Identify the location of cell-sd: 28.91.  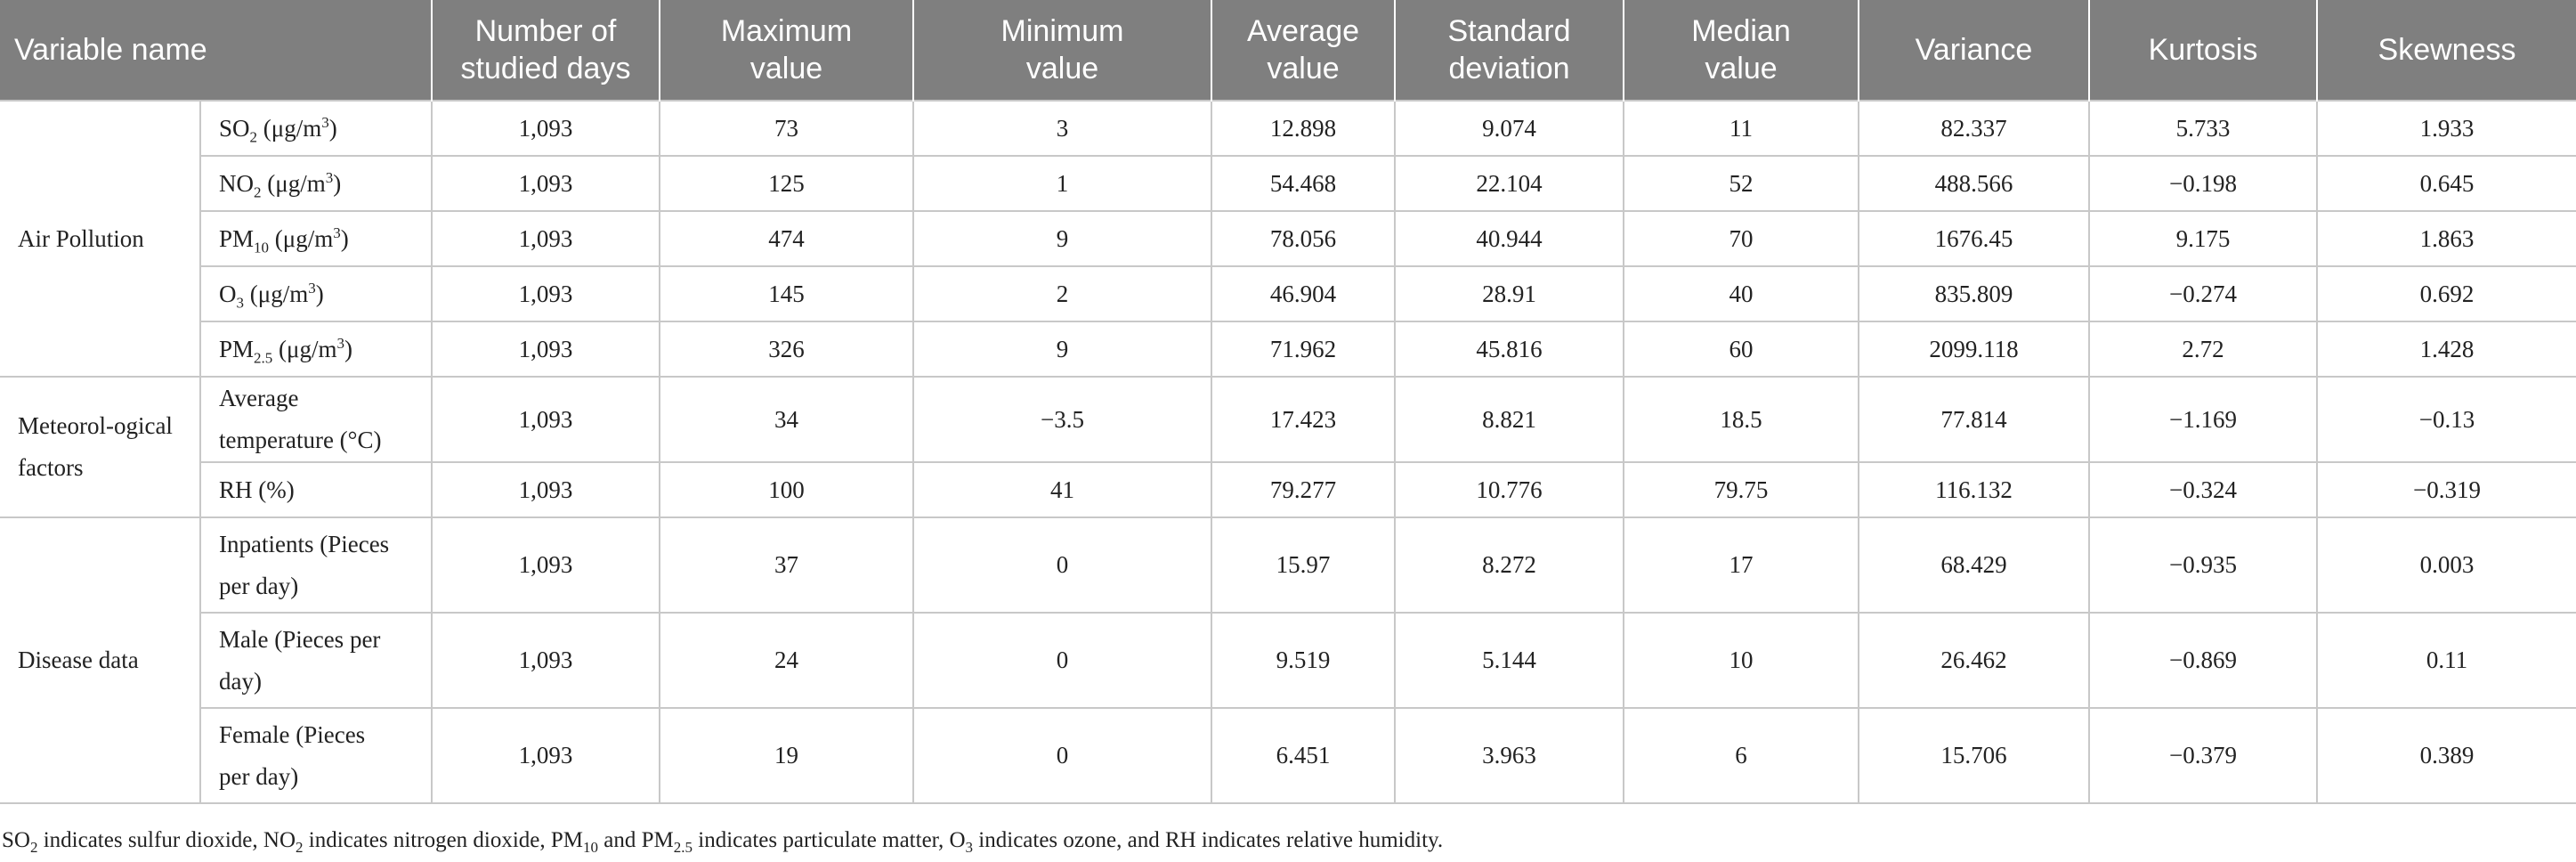
(1509, 293).